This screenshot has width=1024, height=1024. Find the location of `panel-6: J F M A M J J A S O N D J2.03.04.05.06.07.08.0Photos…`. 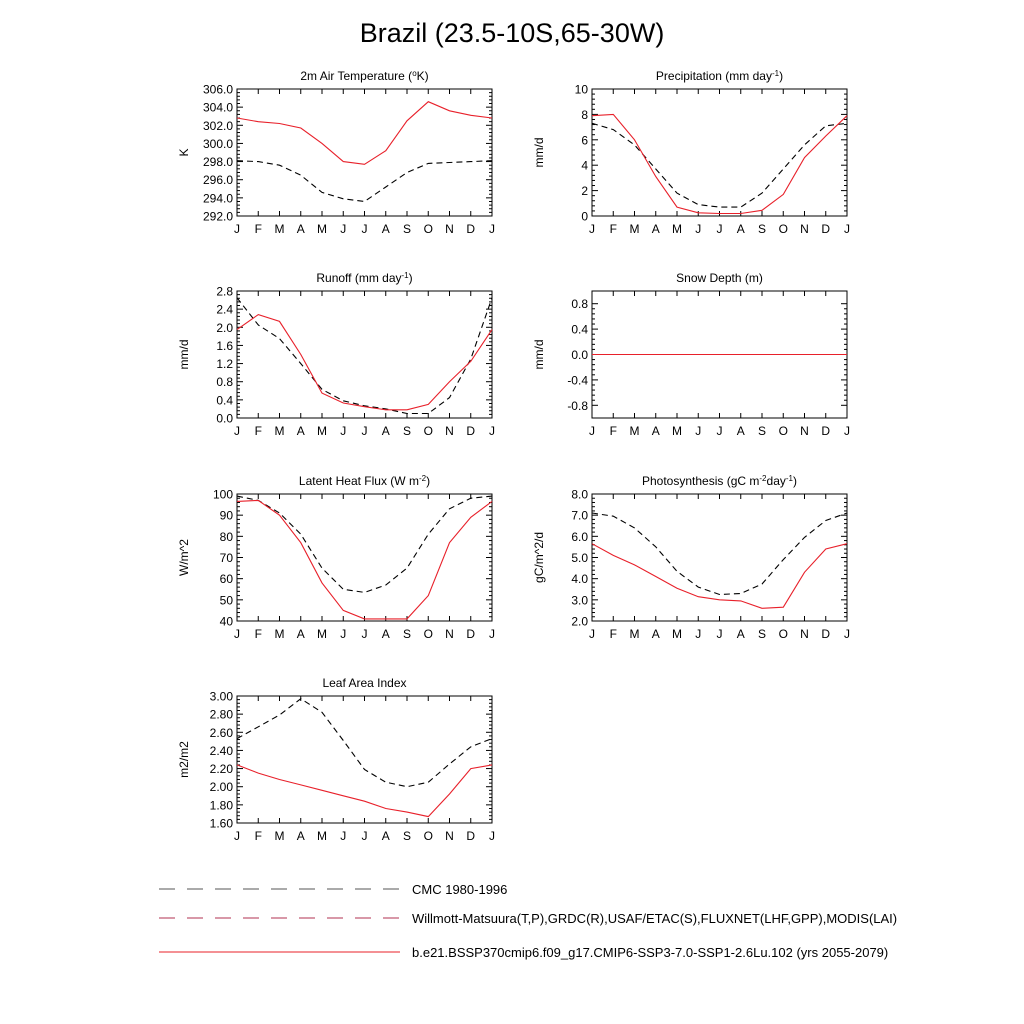

panel-6: J F M A M J J A S O N D J2.03.04.05.06.07.08.0Photos… is located at coordinates (691, 558).